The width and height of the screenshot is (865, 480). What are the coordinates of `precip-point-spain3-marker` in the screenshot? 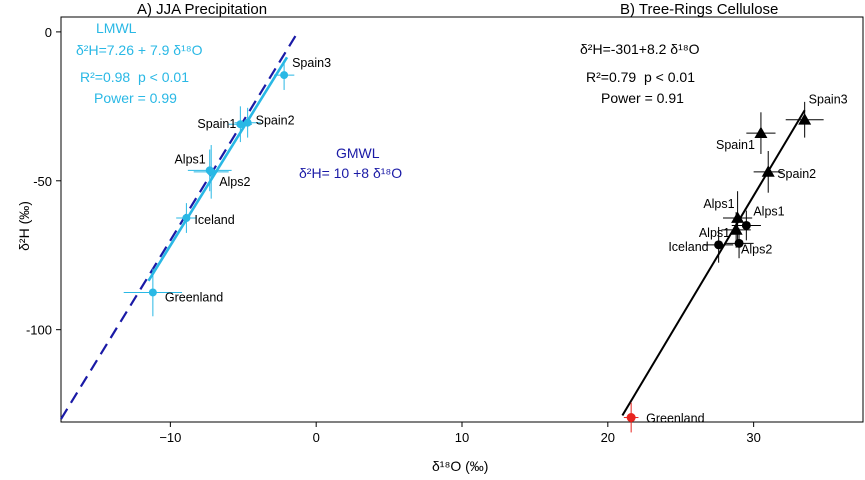 It's located at (284, 75).